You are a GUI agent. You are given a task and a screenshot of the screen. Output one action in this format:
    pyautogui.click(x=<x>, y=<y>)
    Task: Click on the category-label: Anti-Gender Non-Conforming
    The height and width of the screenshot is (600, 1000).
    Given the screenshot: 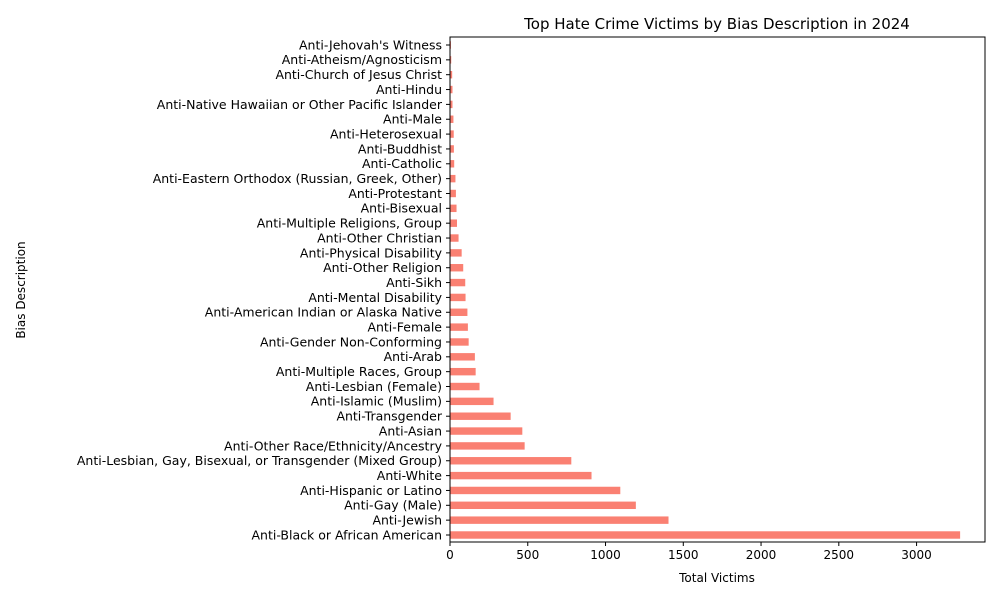 What is the action you would take?
    pyautogui.click(x=351, y=341)
    